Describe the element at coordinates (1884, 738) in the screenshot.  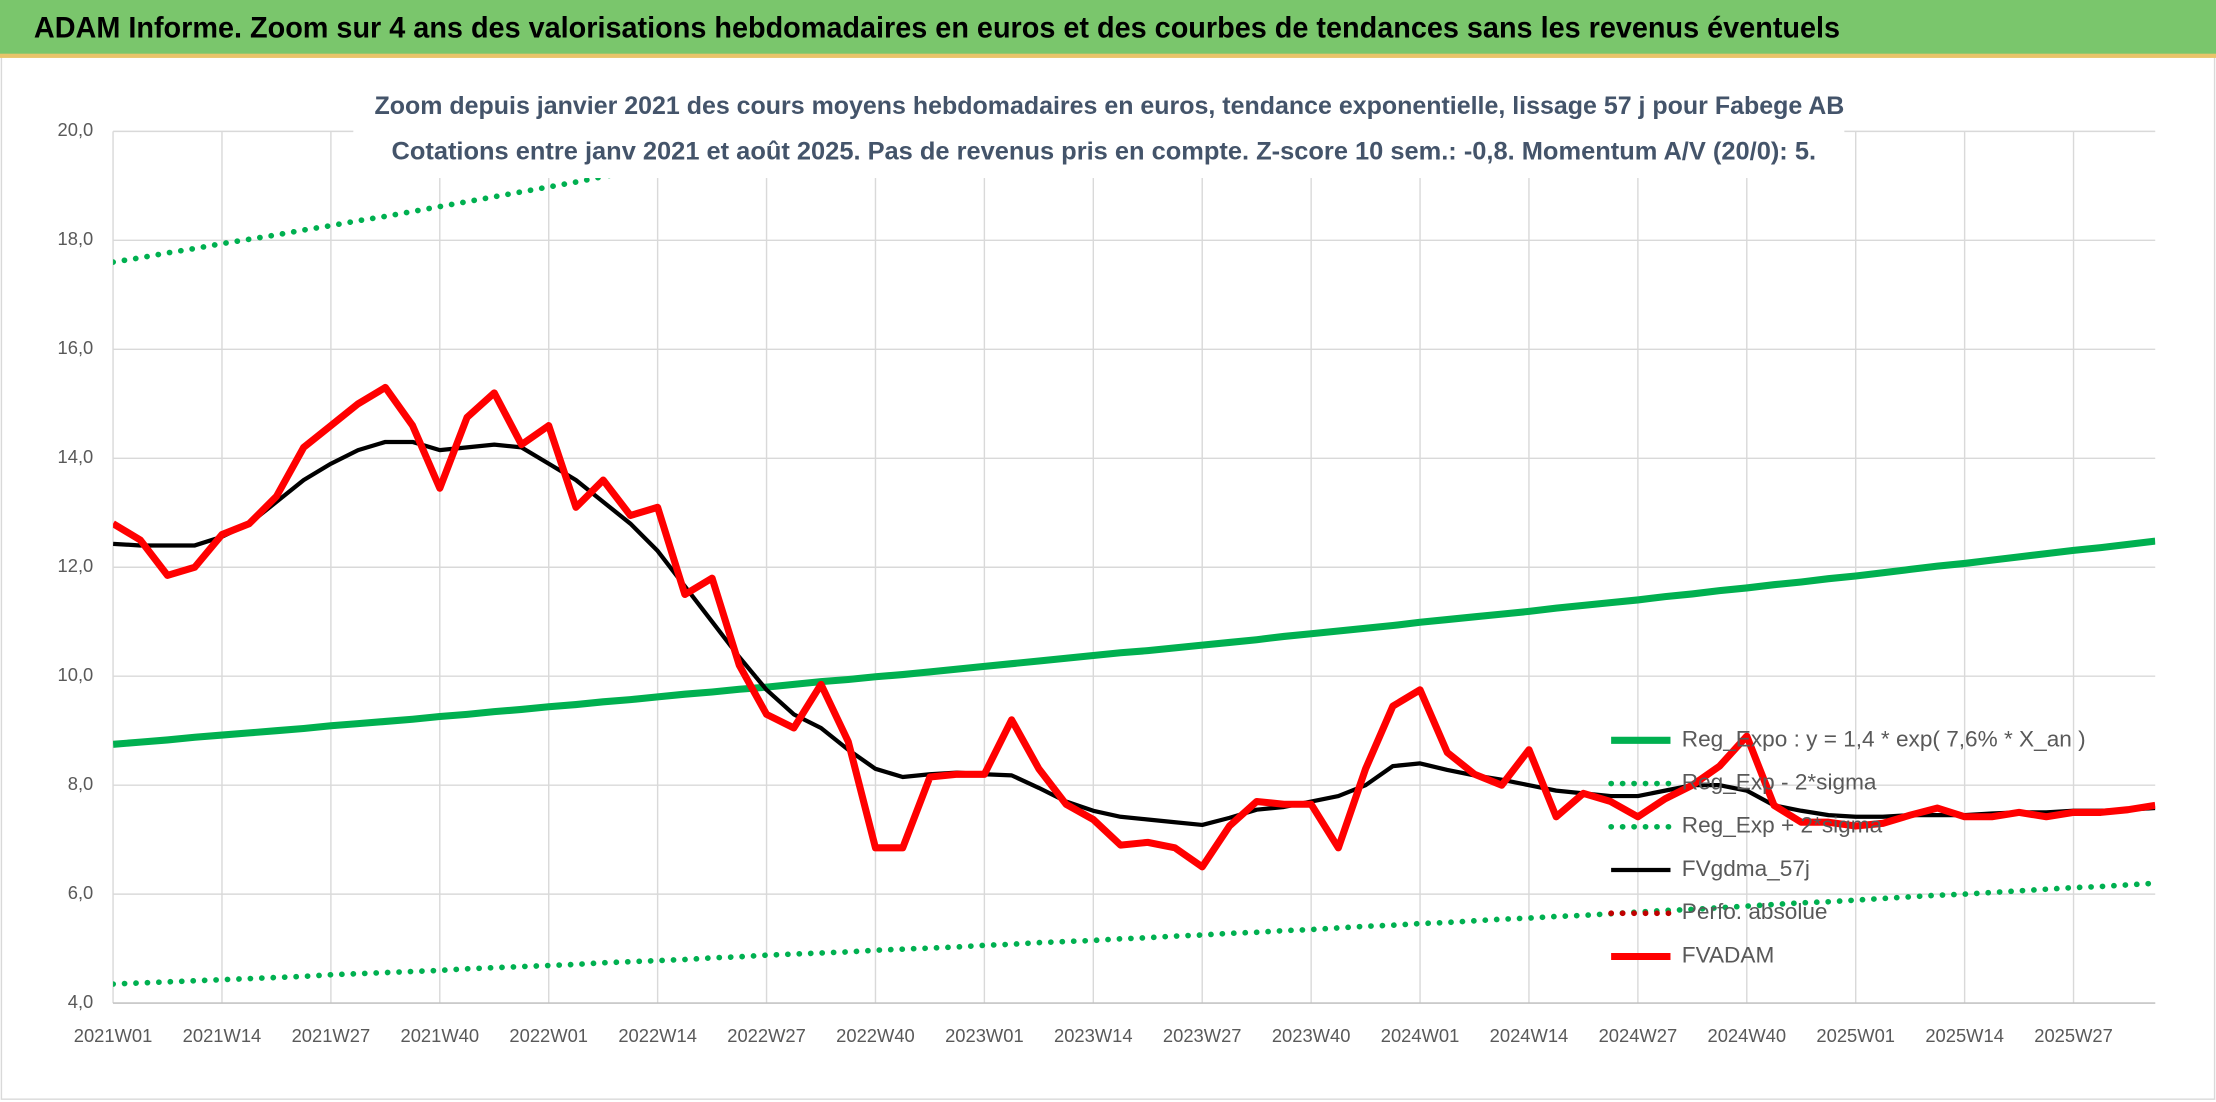
I see `legend-label: Reg_Expo : y = 1,4 * exp( 7,6% * X_an )` at that location.